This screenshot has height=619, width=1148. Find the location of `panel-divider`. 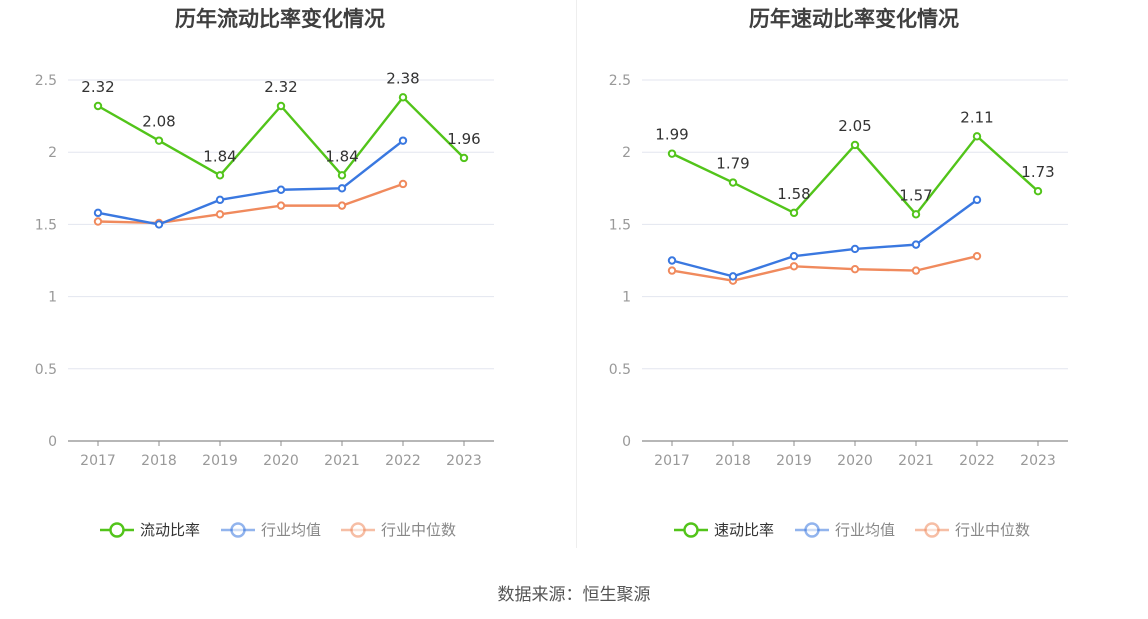

panel-divider is located at coordinates (576, 274).